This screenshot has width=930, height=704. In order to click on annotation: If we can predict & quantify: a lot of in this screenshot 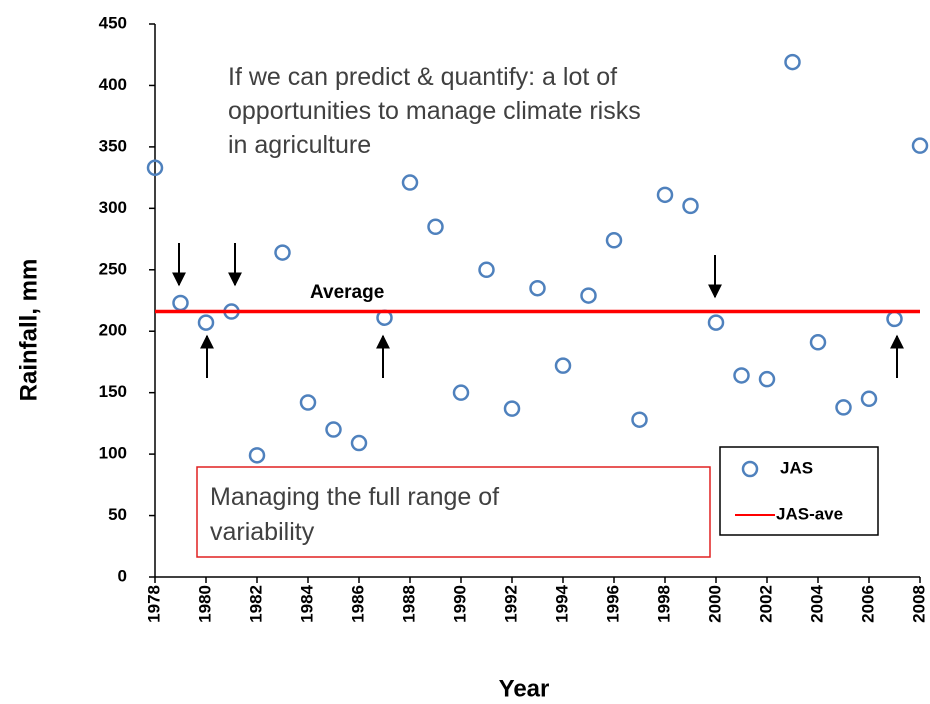, I will do `click(422, 77)`.